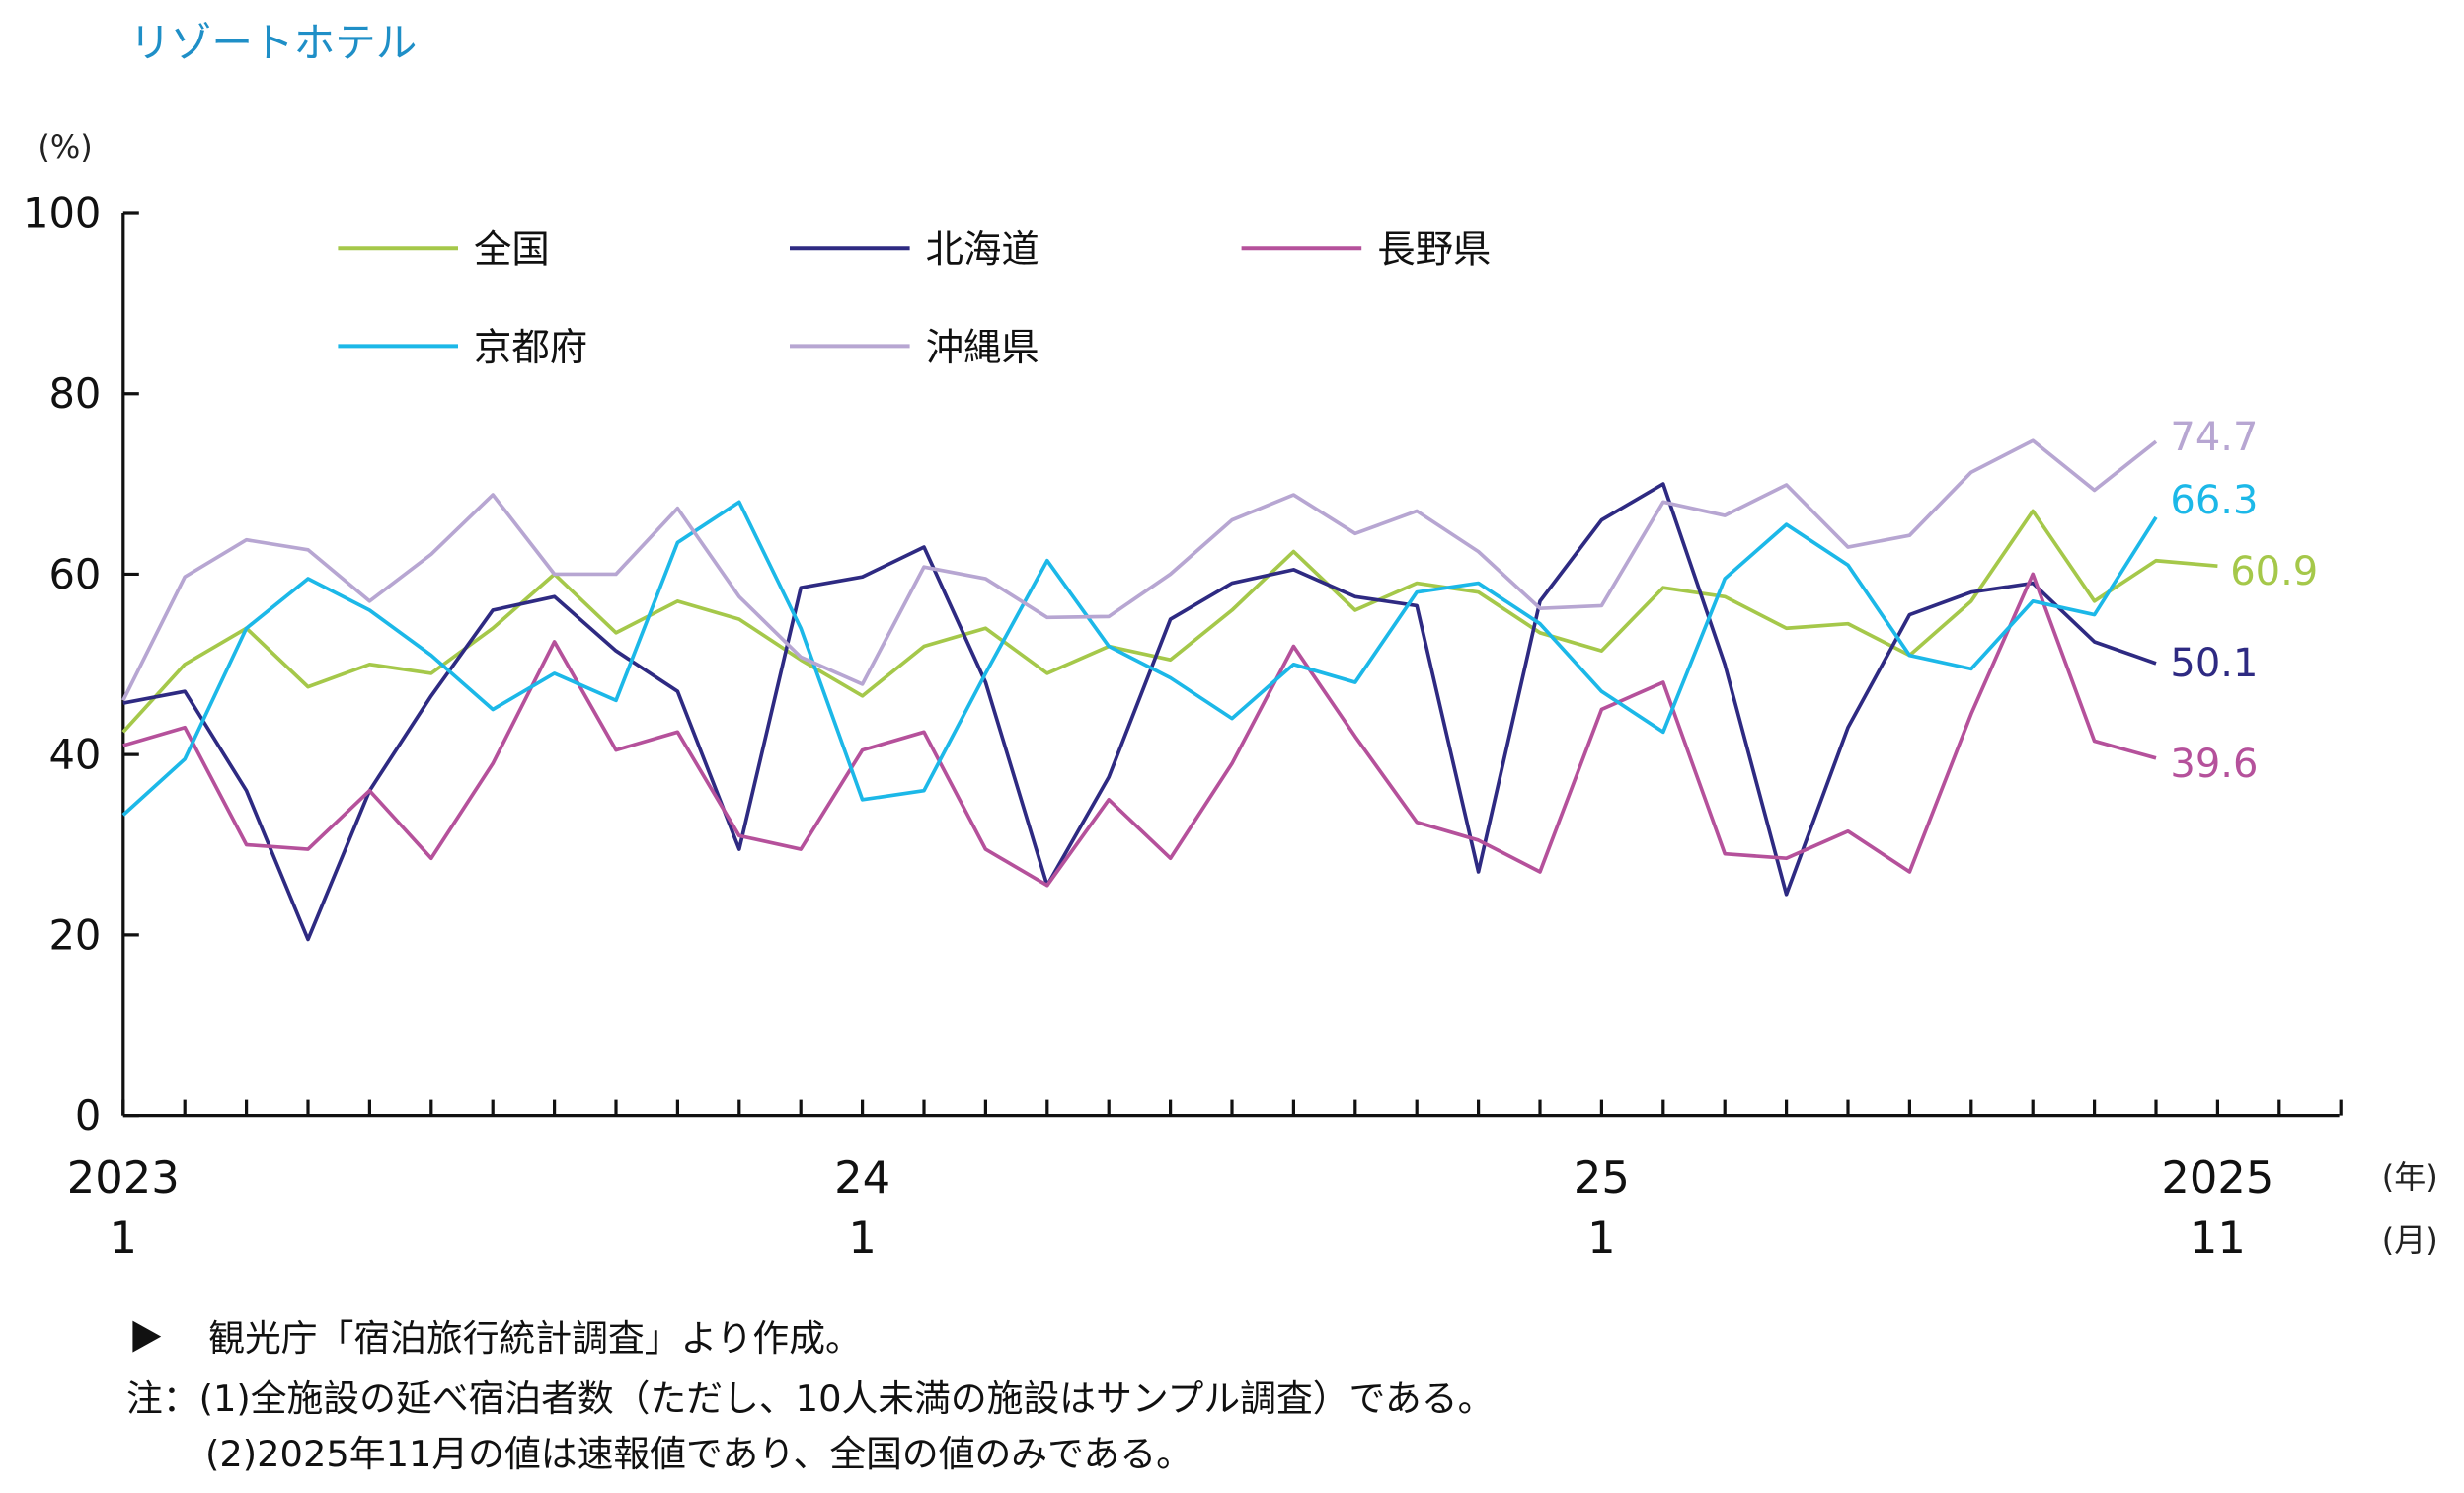  Describe the element at coordinates (983, 250) in the screenshot. I see `legend-label: 北海道` at that location.